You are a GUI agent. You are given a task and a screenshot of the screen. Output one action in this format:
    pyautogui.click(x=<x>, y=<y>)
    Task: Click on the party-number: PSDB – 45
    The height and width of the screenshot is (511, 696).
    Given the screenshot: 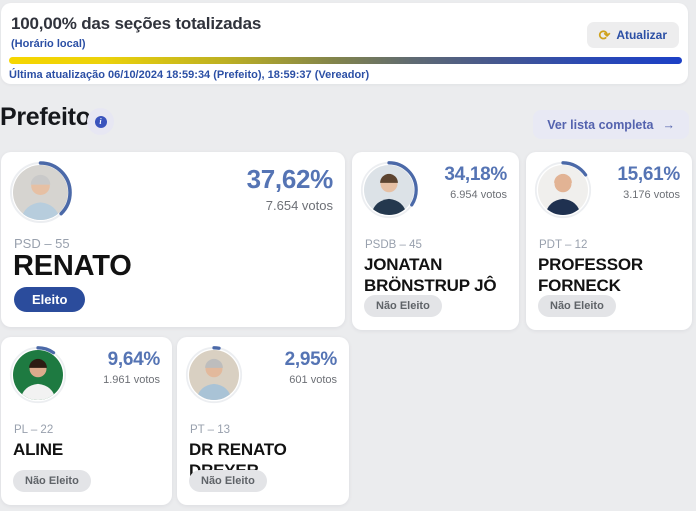 What is the action you would take?
    pyautogui.click(x=393, y=245)
    